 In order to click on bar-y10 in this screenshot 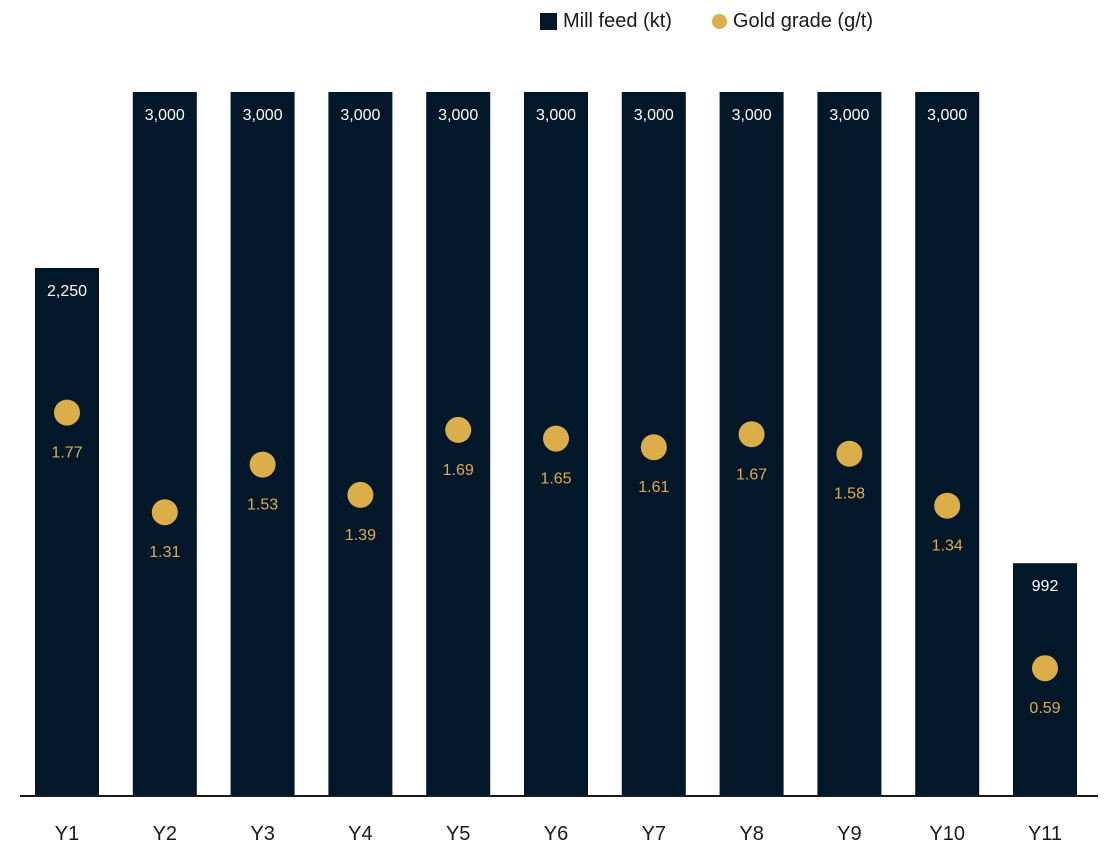, I will do `click(947, 444)`.